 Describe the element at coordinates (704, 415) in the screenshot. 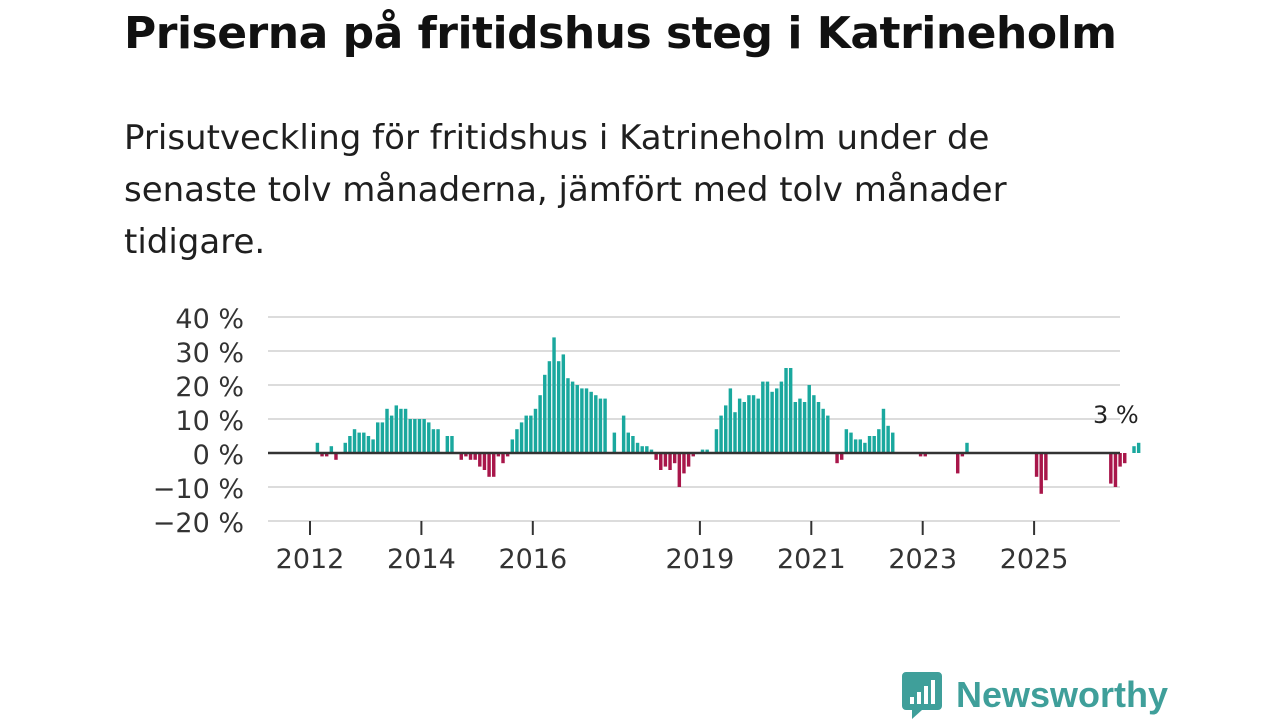

I see `bars` at that location.